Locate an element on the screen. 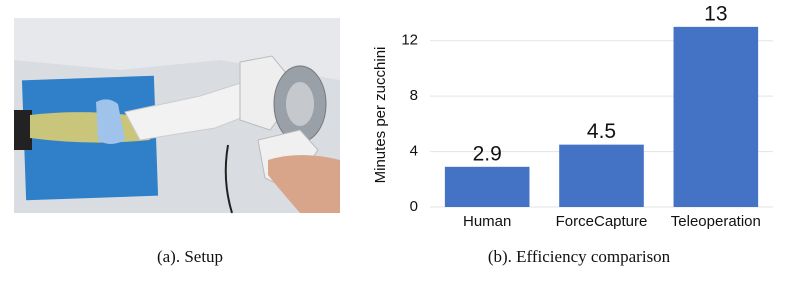  x-tick-label: Teleoperation is located at coordinates (716, 221).